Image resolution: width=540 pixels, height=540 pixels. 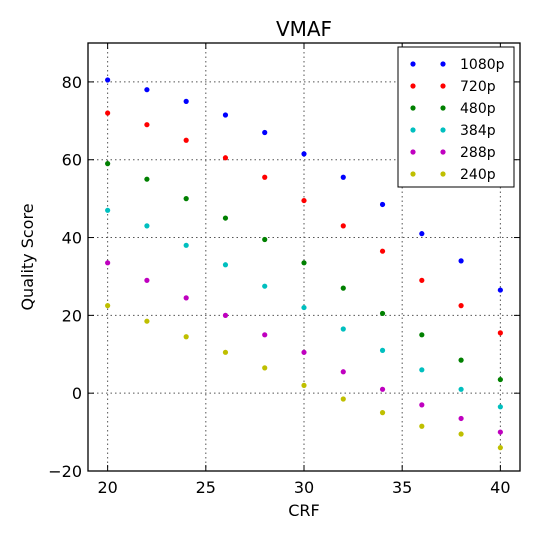 What do you see at coordinates (453, 153) in the screenshot?
I see `legend-item-288p: 288p` at bounding box center [453, 153].